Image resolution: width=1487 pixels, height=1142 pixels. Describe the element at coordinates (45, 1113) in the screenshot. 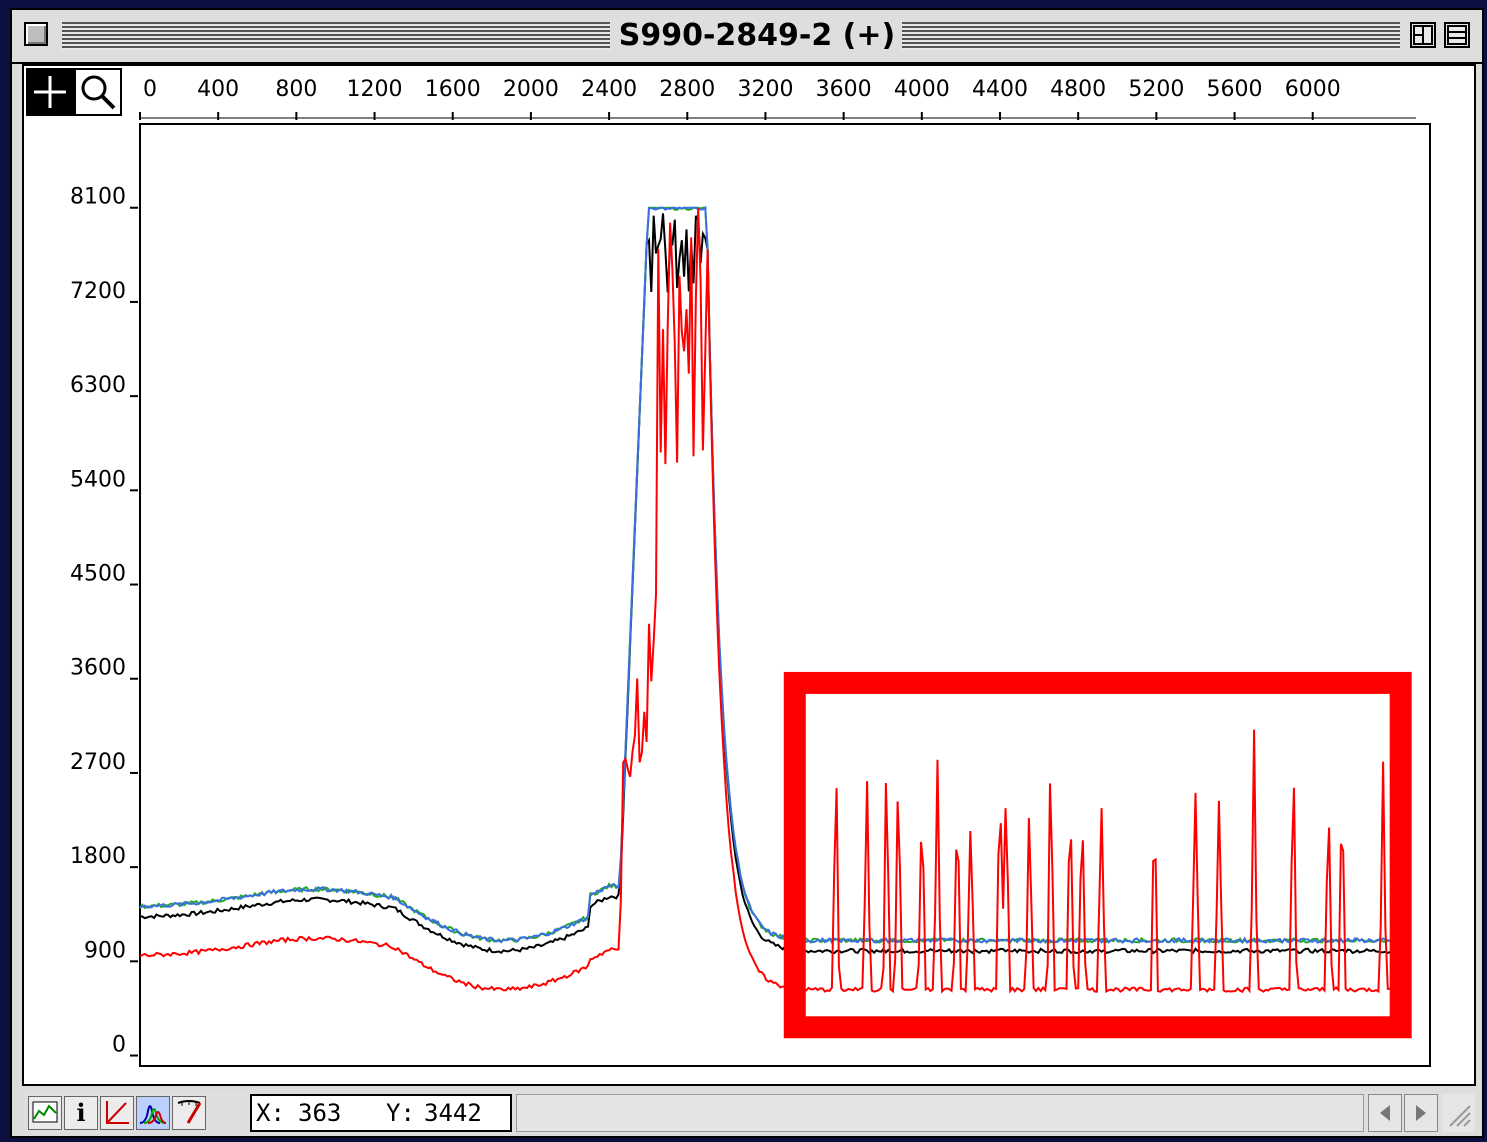

I see `chart-view-icon` at that location.